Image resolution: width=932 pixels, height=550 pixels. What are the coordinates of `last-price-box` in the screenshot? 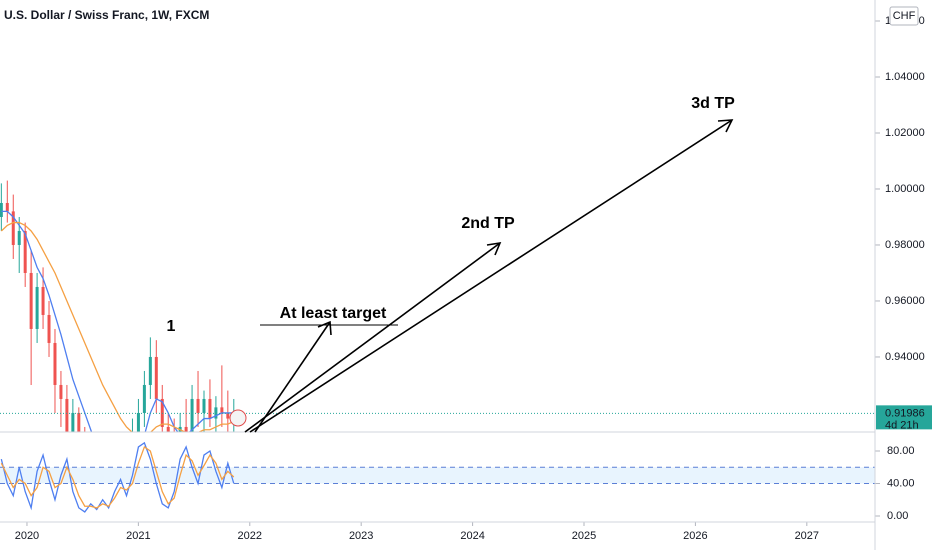 It's located at (904, 417).